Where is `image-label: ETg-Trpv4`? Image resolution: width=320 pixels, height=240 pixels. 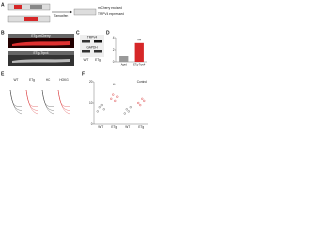 image-label: ETg-Trpv4 is located at coordinates (41, 53).